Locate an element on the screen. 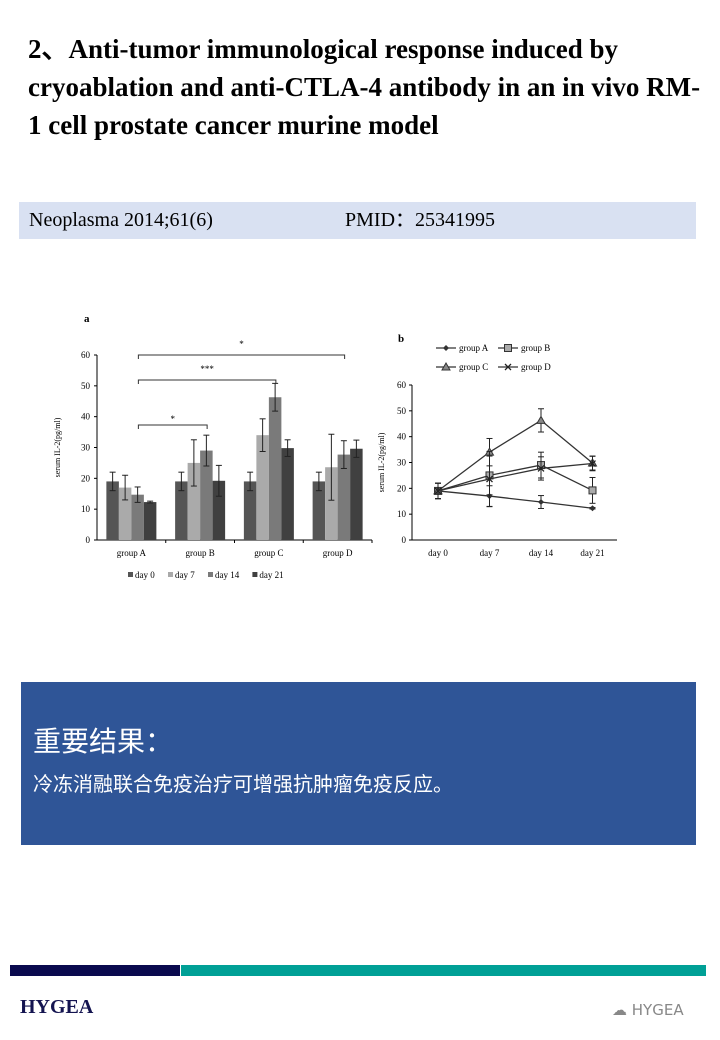 Image resolution: width=720 pixels, height=1040 pixels. series-line-group-D is located at coordinates (515, 477).